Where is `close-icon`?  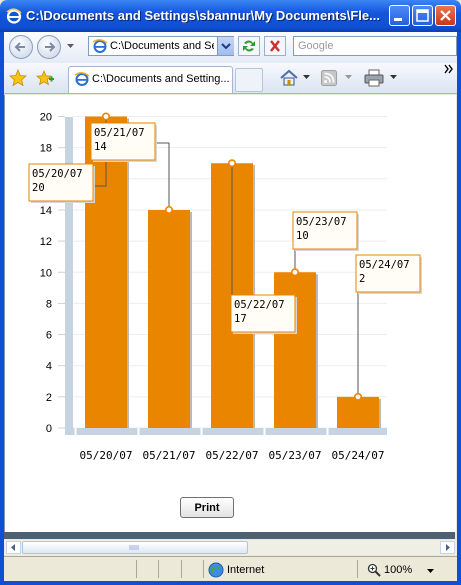
close-icon is located at coordinates (445, 15).